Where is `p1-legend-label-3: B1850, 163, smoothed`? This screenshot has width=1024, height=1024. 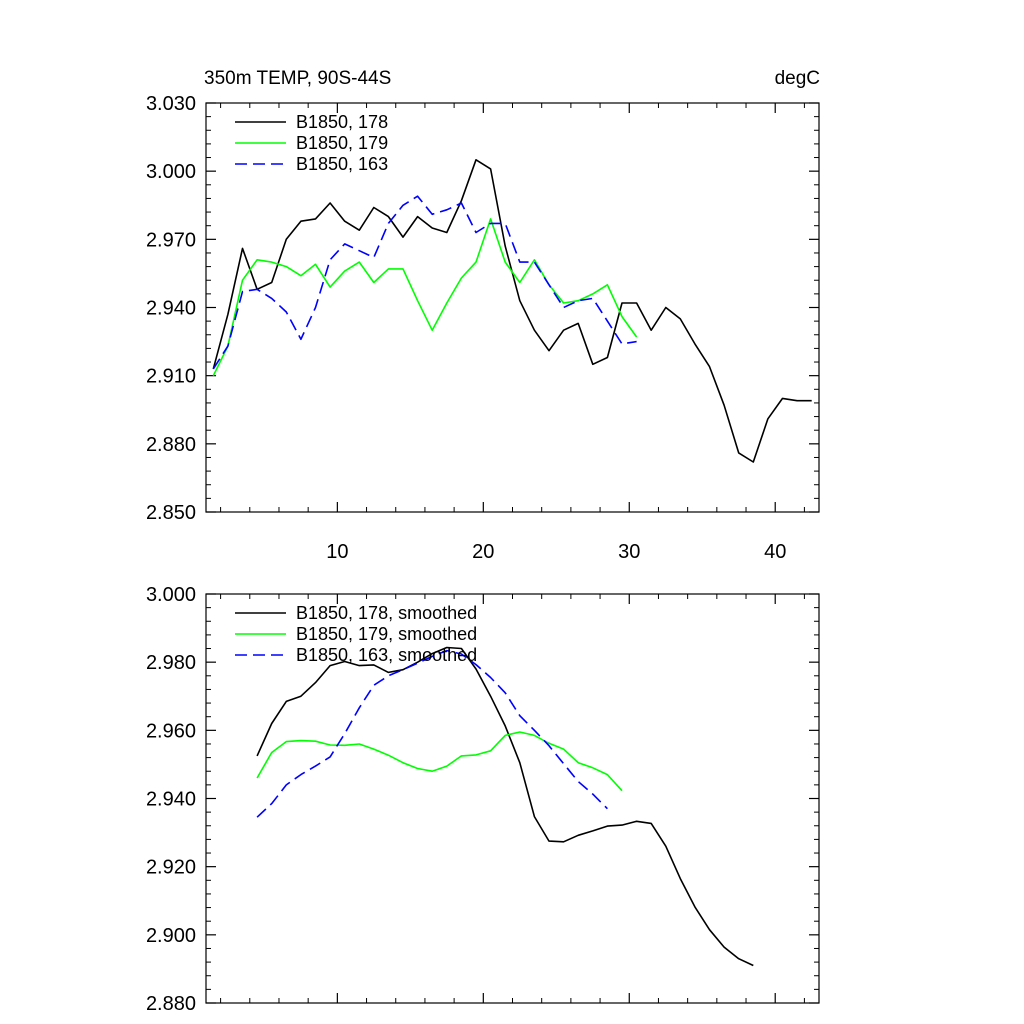
p1-legend-label-3: B1850, 163, smoothed is located at coordinates (386, 655).